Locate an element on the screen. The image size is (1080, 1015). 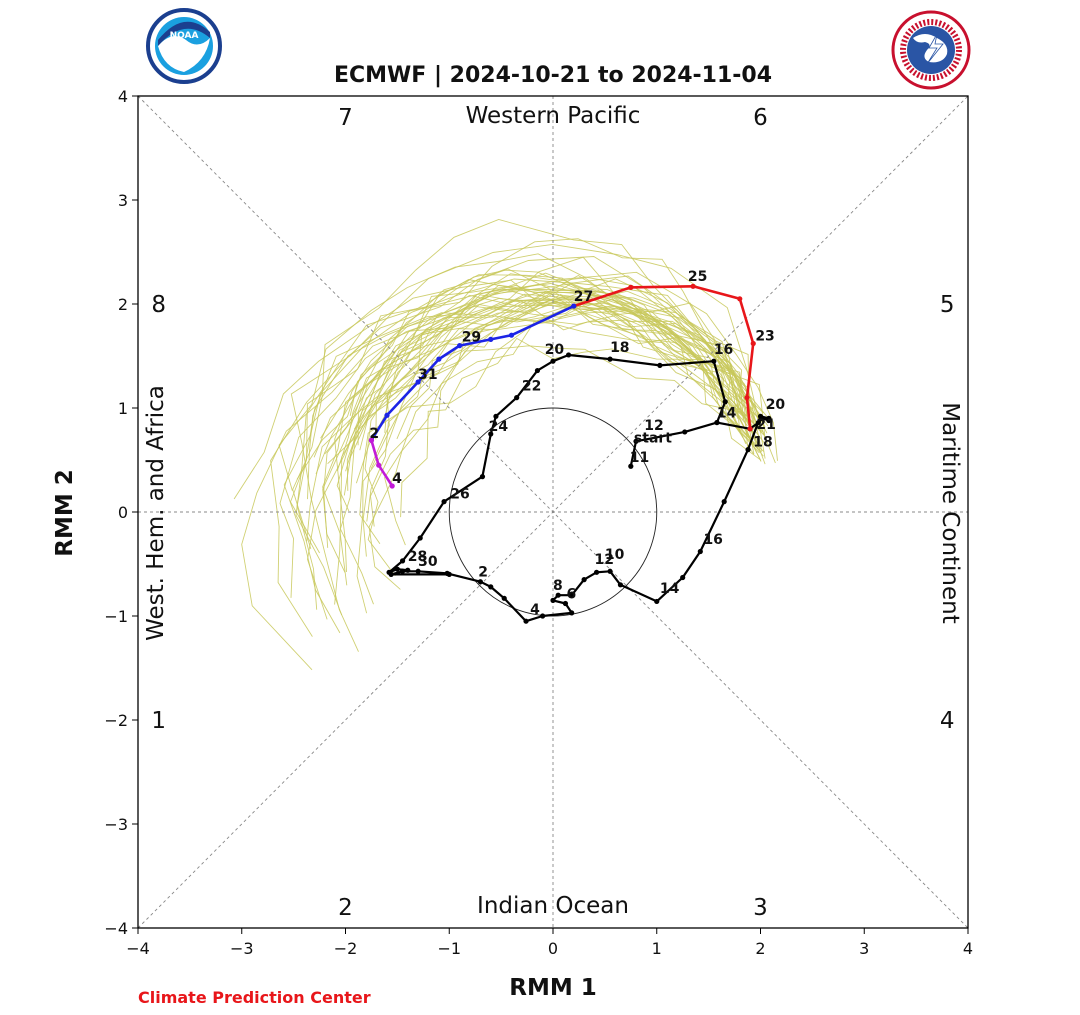
data-series is located at coordinates (570, 453).